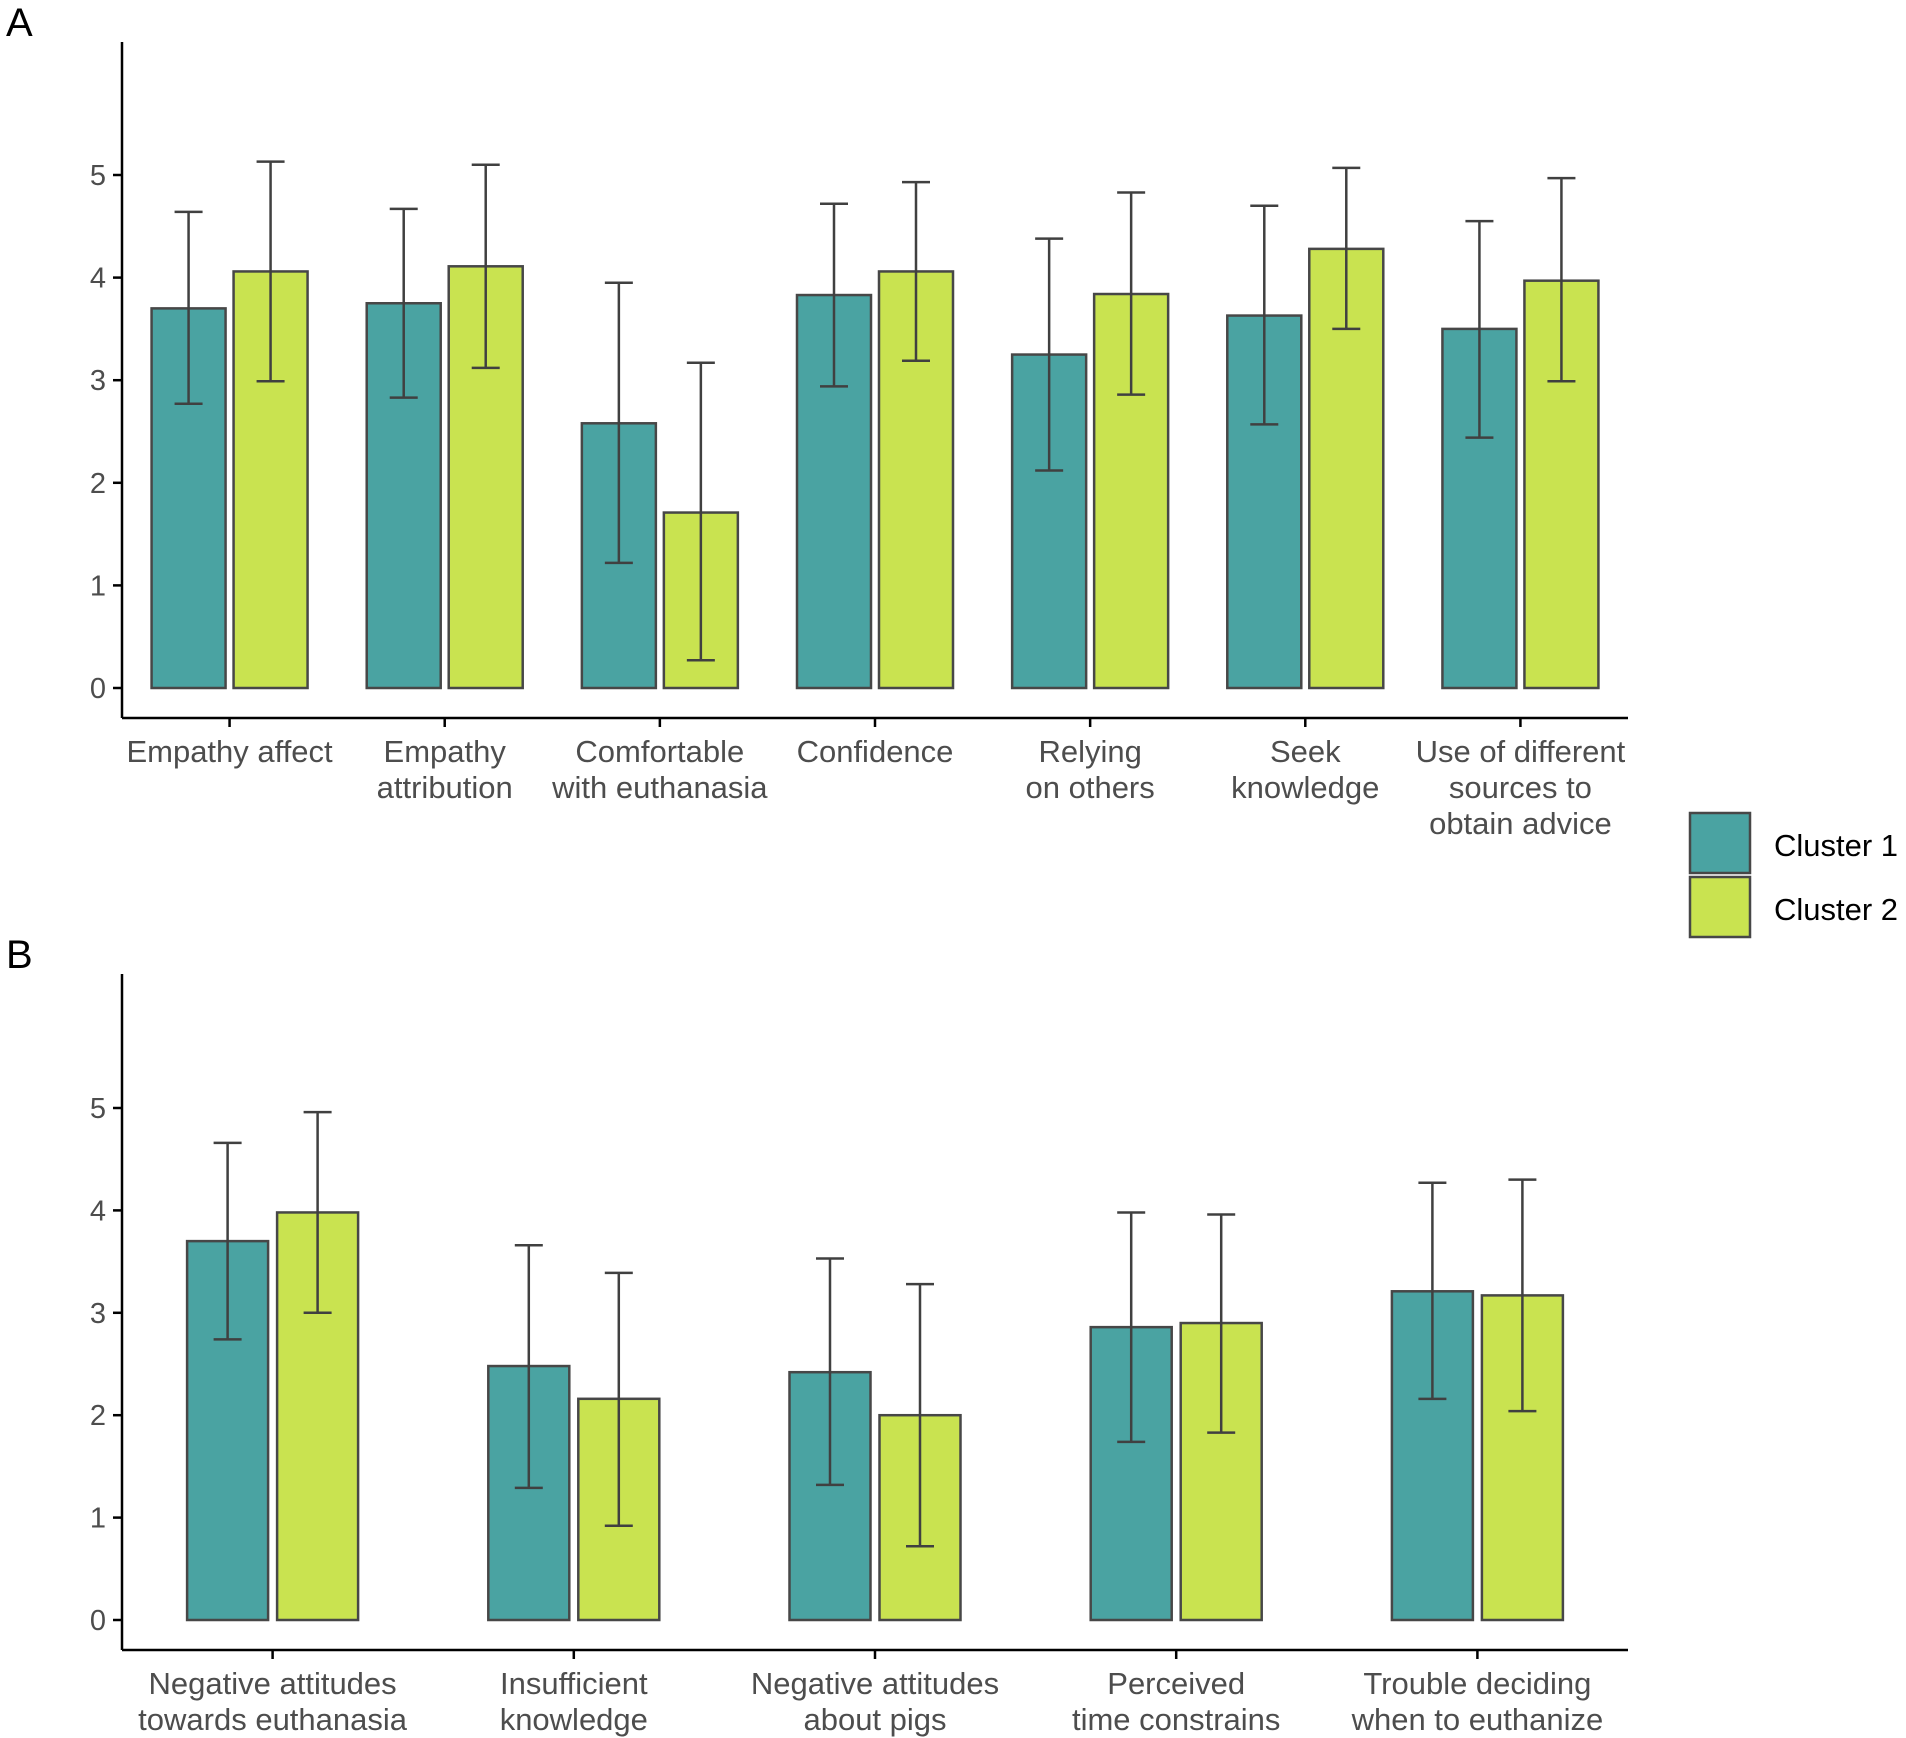 The height and width of the screenshot is (1738, 1906). I want to click on category-label: Insufficient knowledge, so click(574, 1701).